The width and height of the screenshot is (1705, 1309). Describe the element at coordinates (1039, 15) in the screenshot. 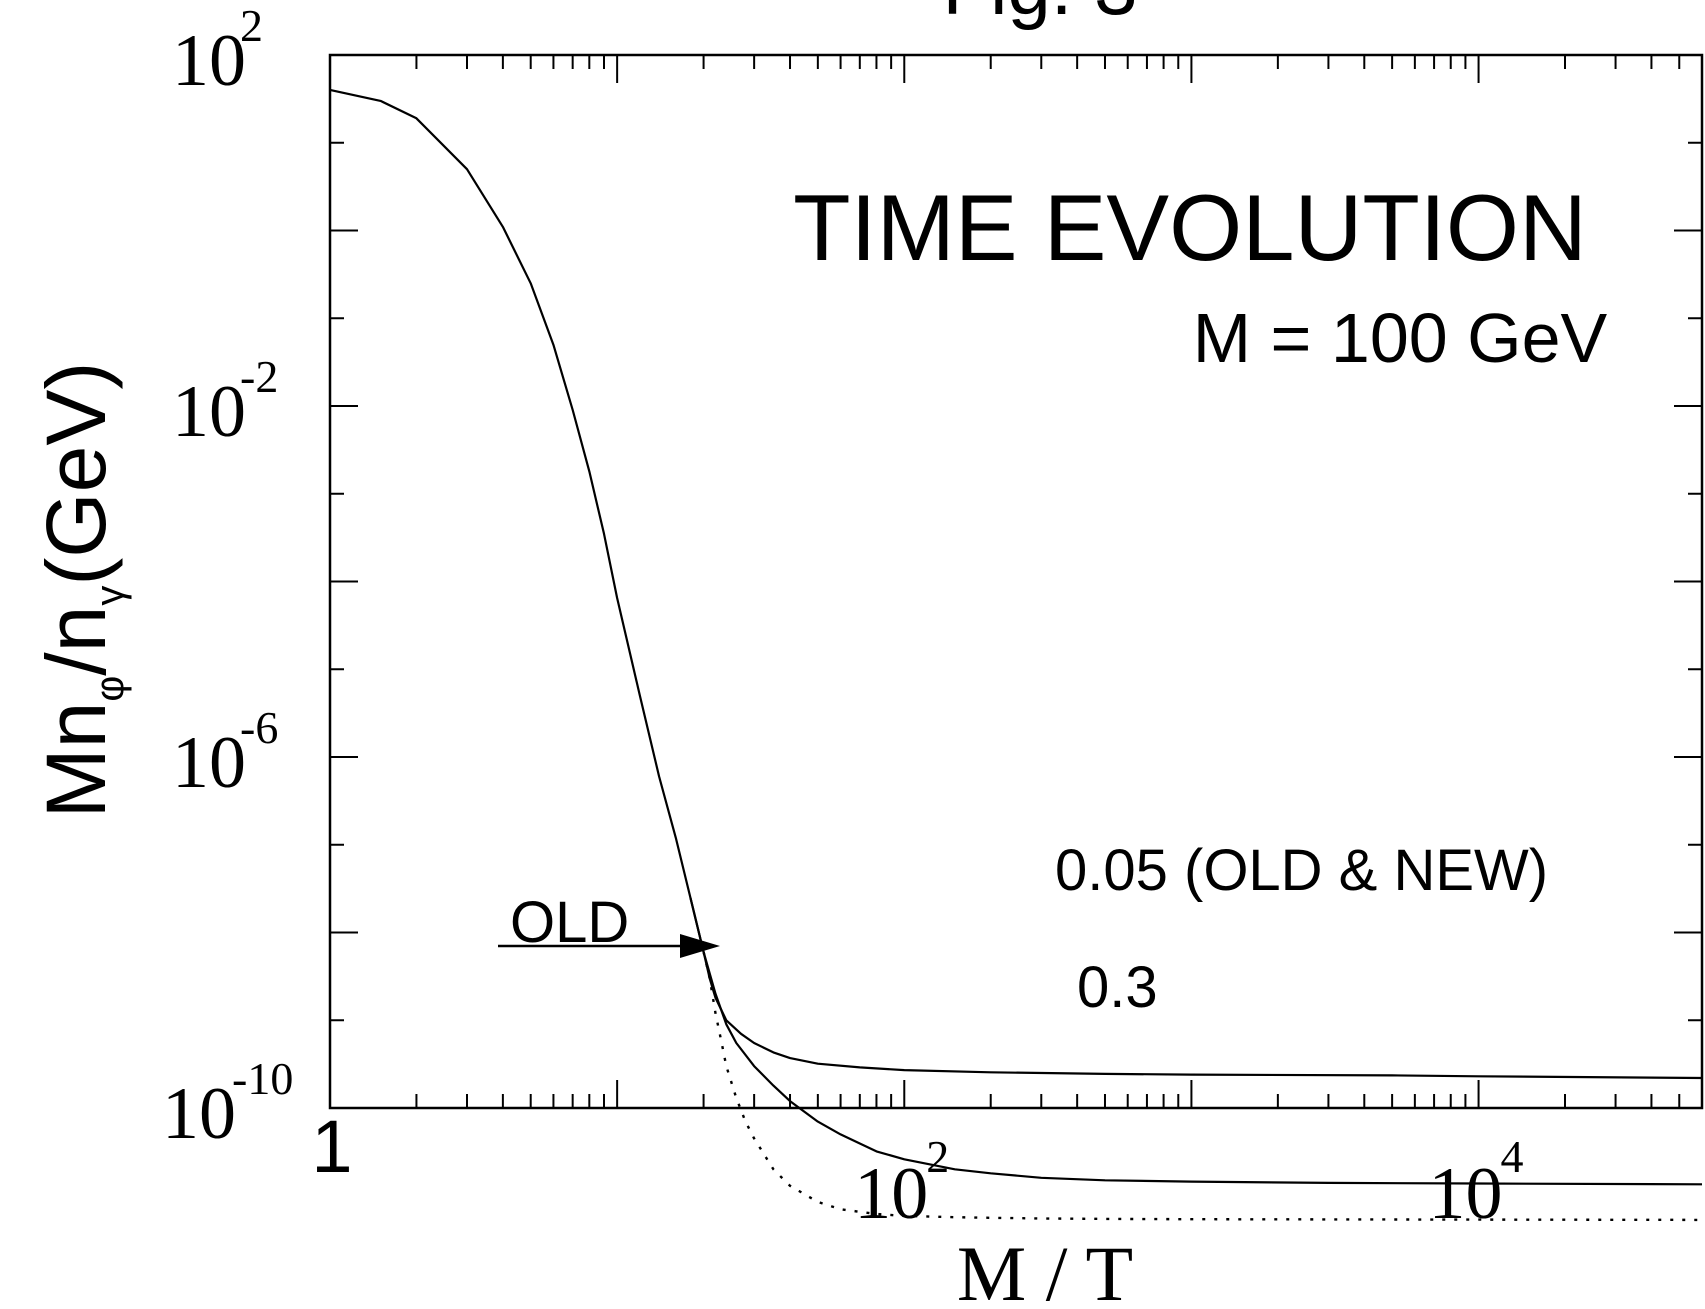

I see `figure-header-fragment: Fig. 3` at that location.